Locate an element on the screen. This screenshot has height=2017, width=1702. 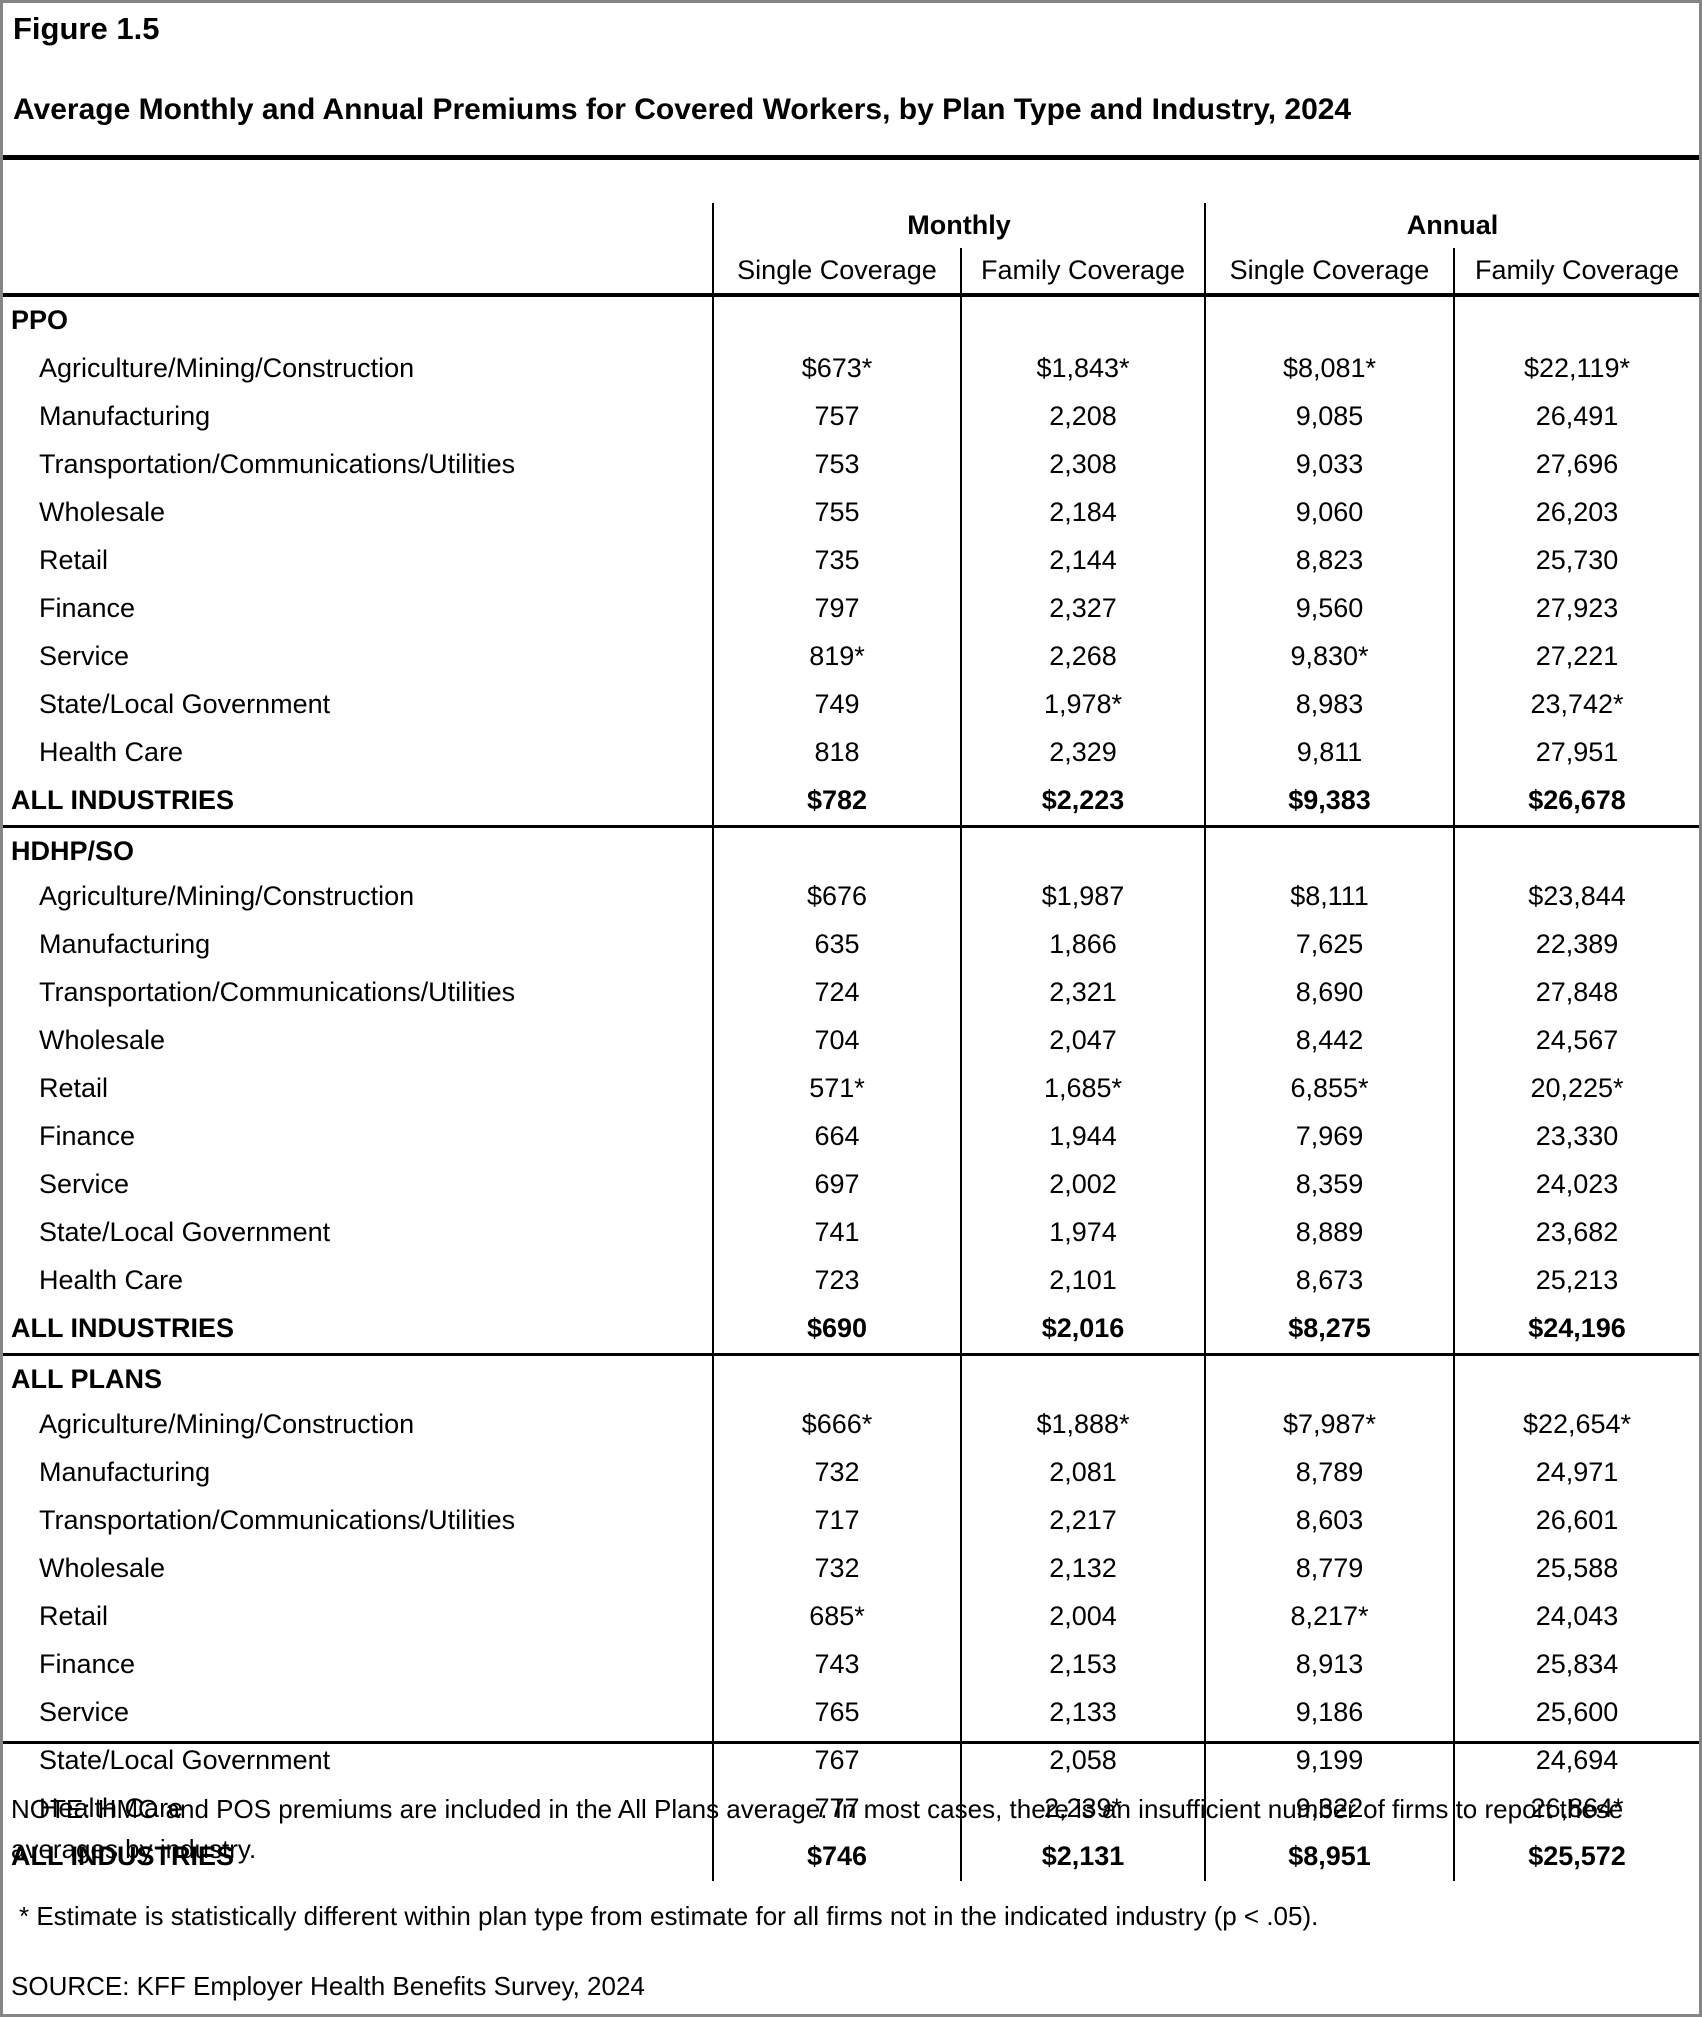
monthly-family-coverage-header: Family Coverage is located at coordinates (1082, 270).